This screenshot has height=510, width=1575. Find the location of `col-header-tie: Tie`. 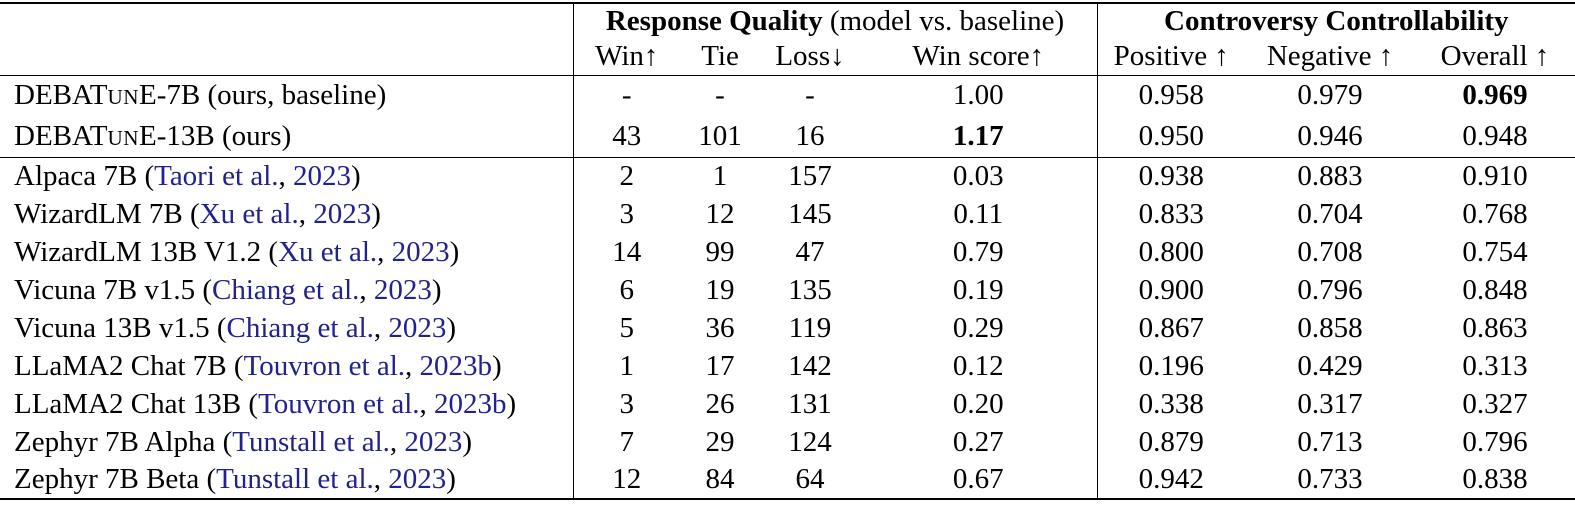

col-header-tie: Tie is located at coordinates (720, 56).